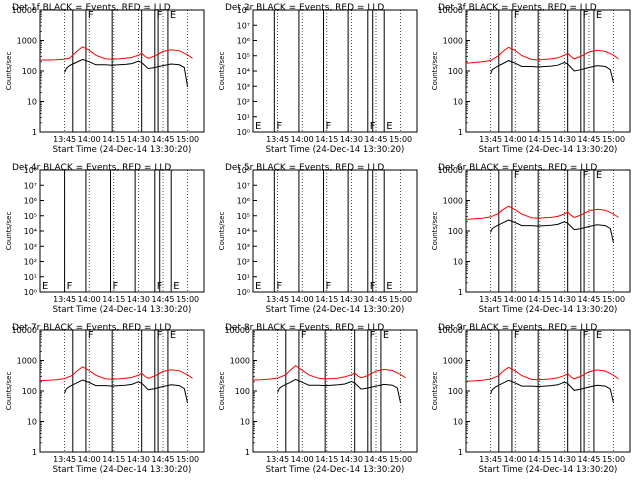 The image size is (640, 480). Describe the element at coordinates (460, 292) in the screenshot. I see `y-tick-label: 1` at that location.